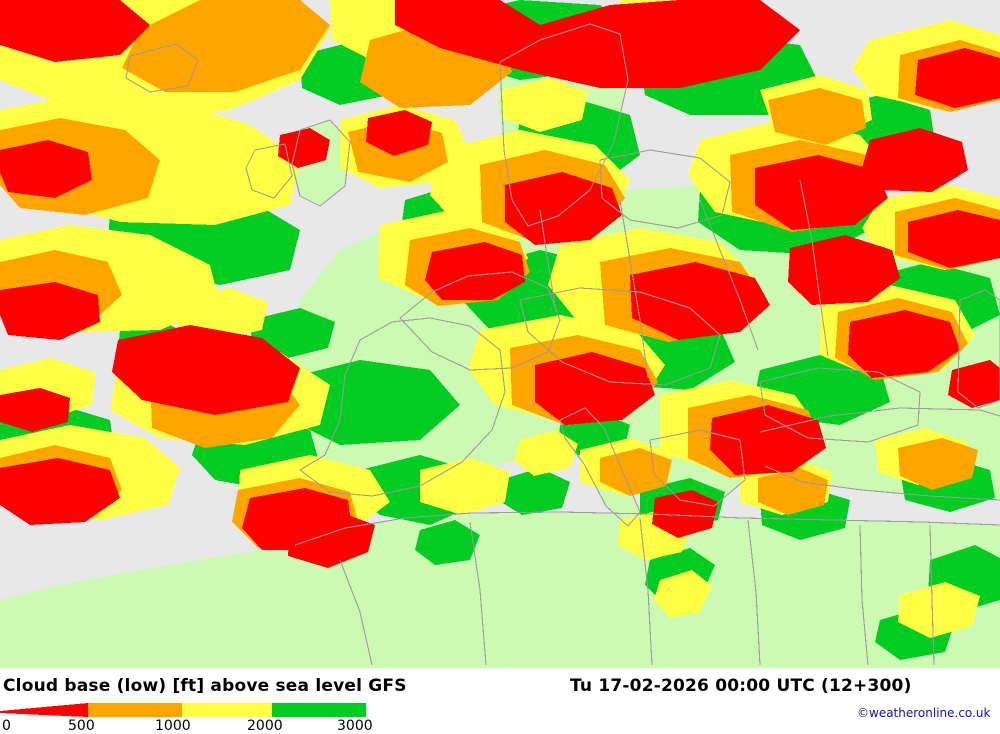  What do you see at coordinates (173, 726) in the screenshot?
I see `tick-label-1000: 1000` at bounding box center [173, 726].